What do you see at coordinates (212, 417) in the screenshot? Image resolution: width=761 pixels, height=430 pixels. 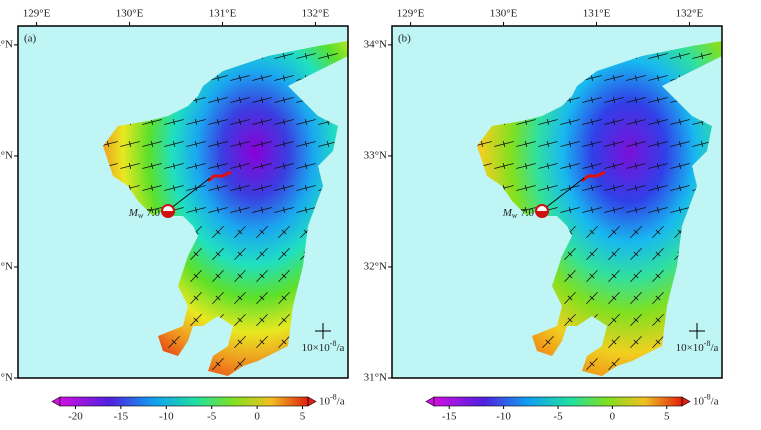 I see `colorbar-tick-label: -5` at bounding box center [212, 417].